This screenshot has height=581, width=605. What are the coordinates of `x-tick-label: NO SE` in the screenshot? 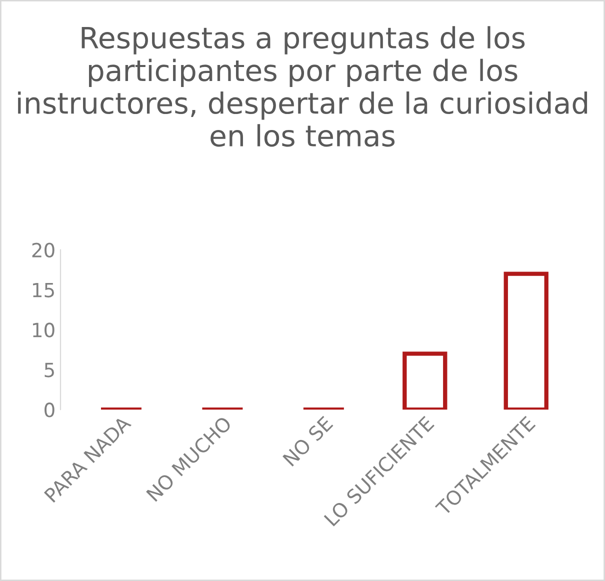 It's located at (308, 441).